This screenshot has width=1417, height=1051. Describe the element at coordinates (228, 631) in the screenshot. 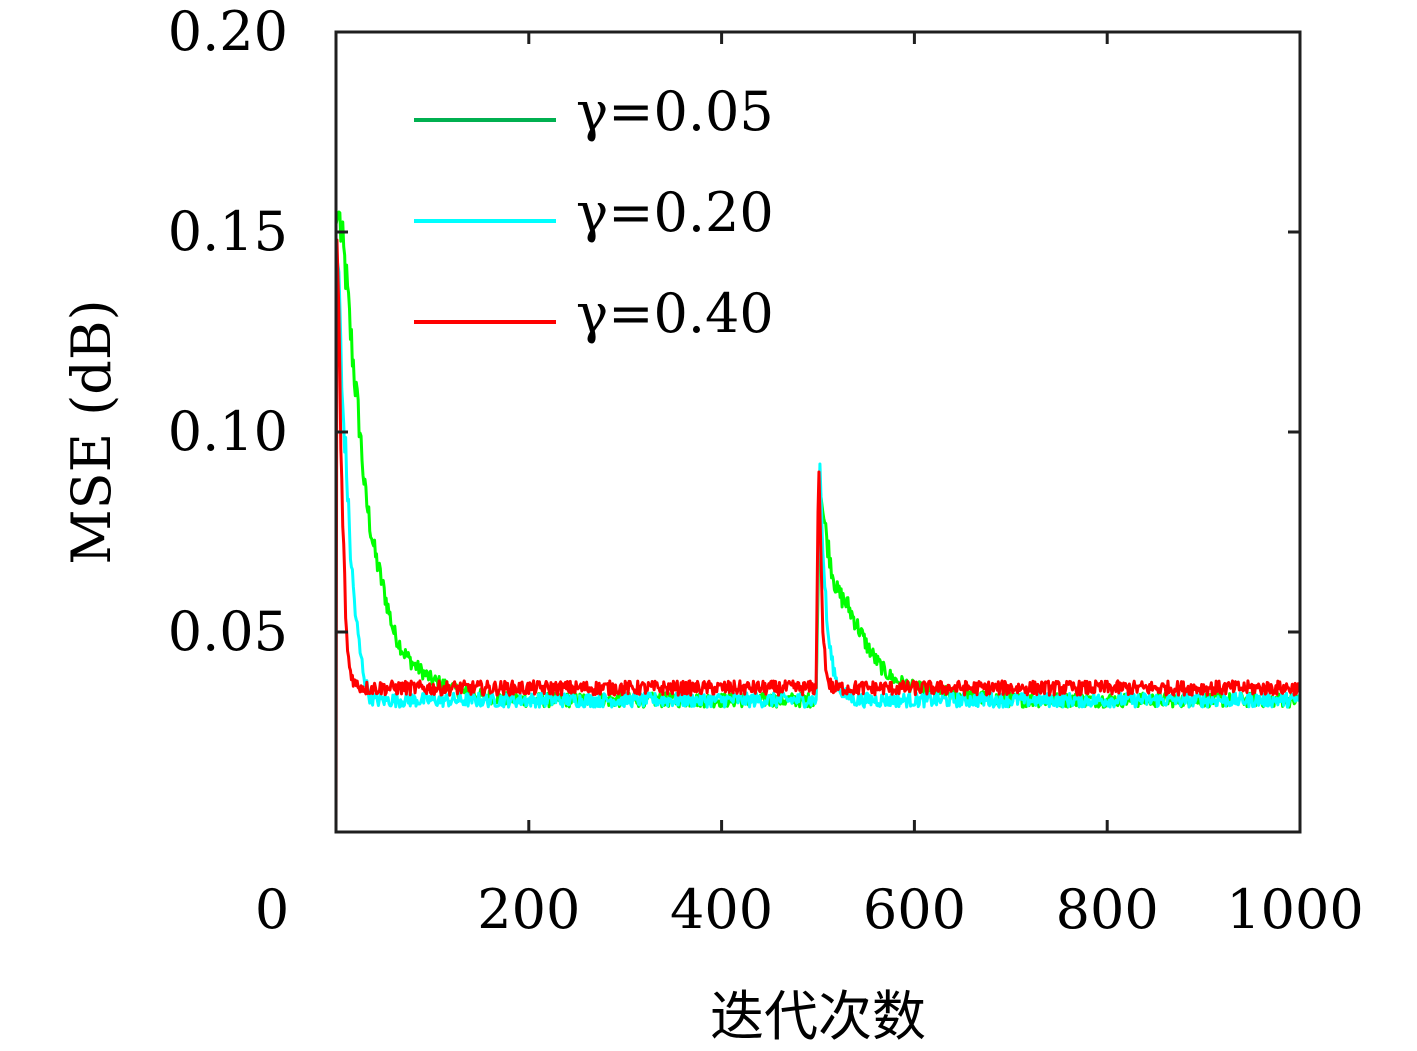

I see `y-tick-label-0: 0.05` at that location.